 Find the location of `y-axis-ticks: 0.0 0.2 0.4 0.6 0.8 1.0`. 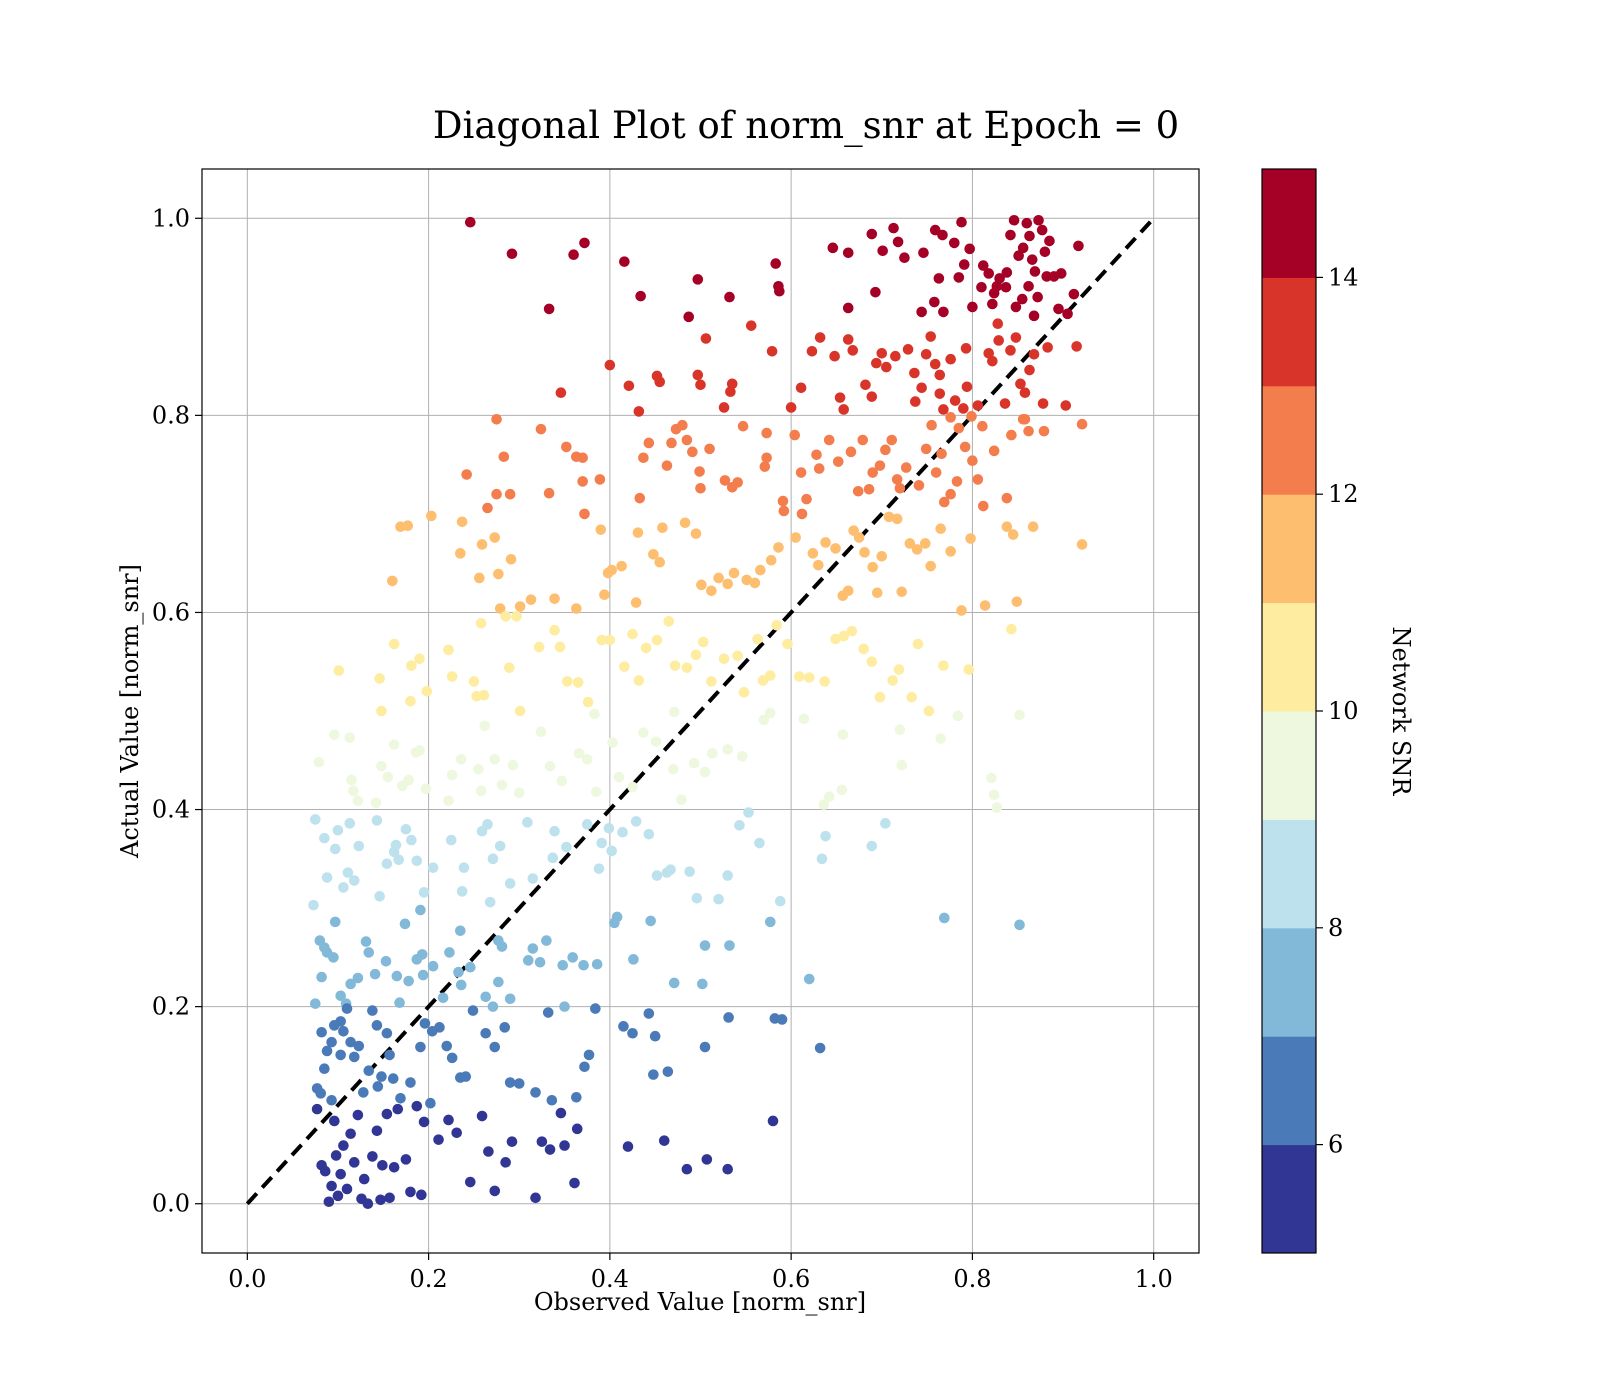

y-axis-ticks: 0.0 0.2 0.4 0.6 0.8 1.0 is located at coordinates (177, 711).